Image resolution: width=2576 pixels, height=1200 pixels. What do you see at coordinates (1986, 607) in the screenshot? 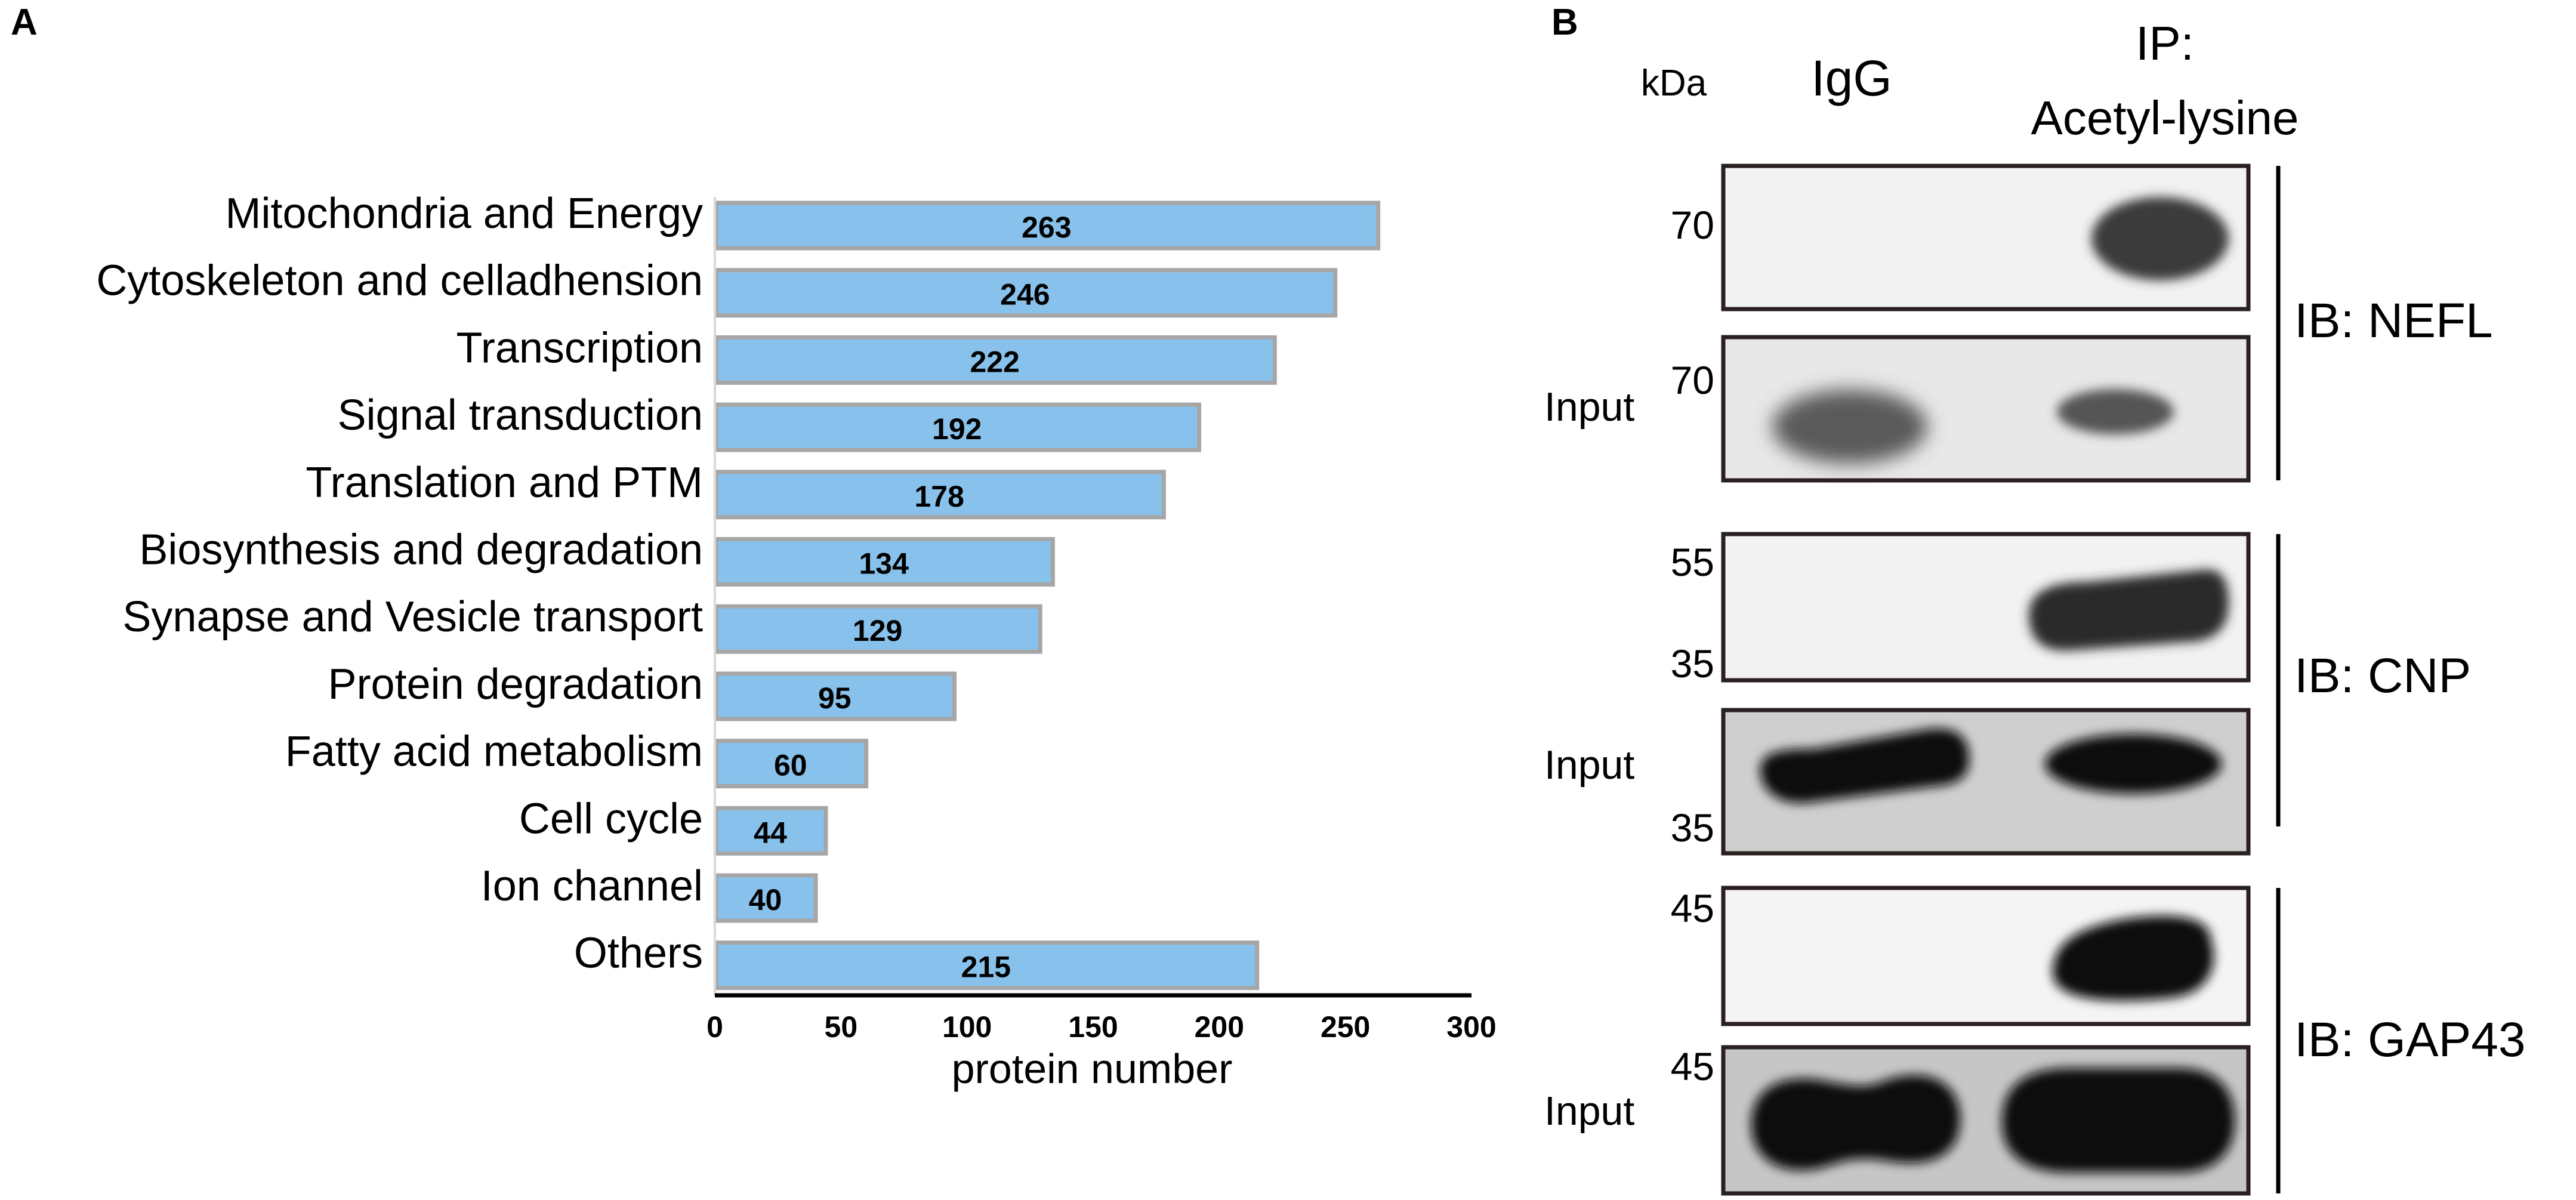
I see `blot-cnp-ip` at bounding box center [1986, 607].